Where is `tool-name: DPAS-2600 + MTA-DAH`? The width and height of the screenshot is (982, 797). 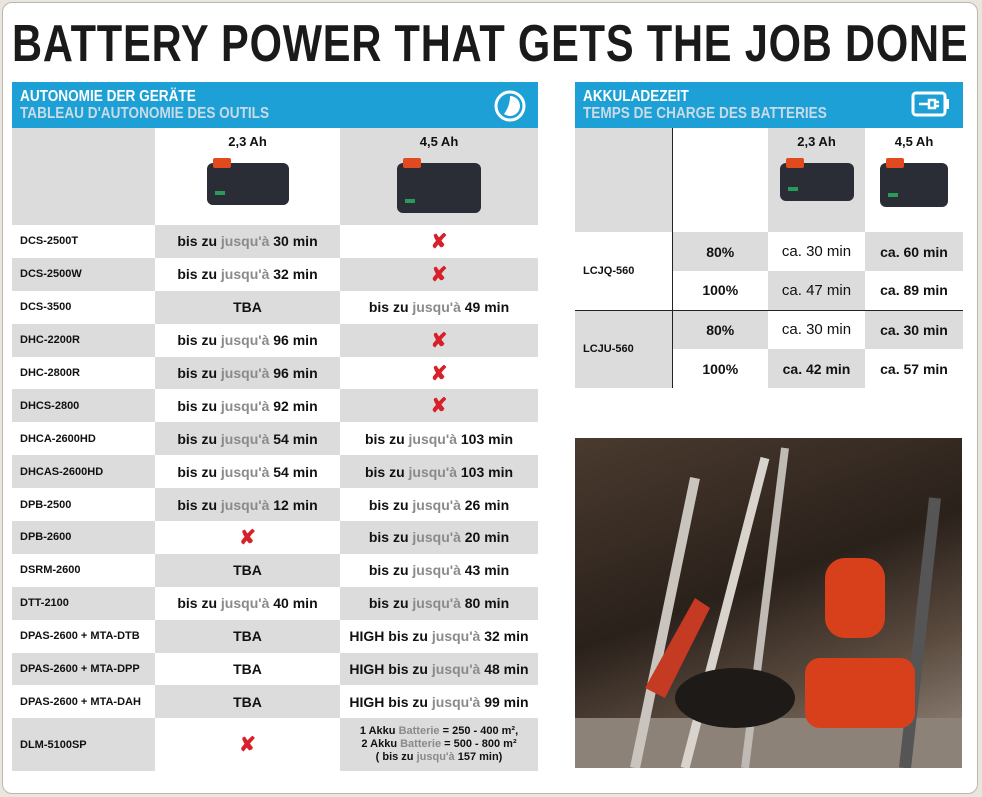
tool-name: DPAS-2600 + MTA-DAH is located at coordinates (83, 702).